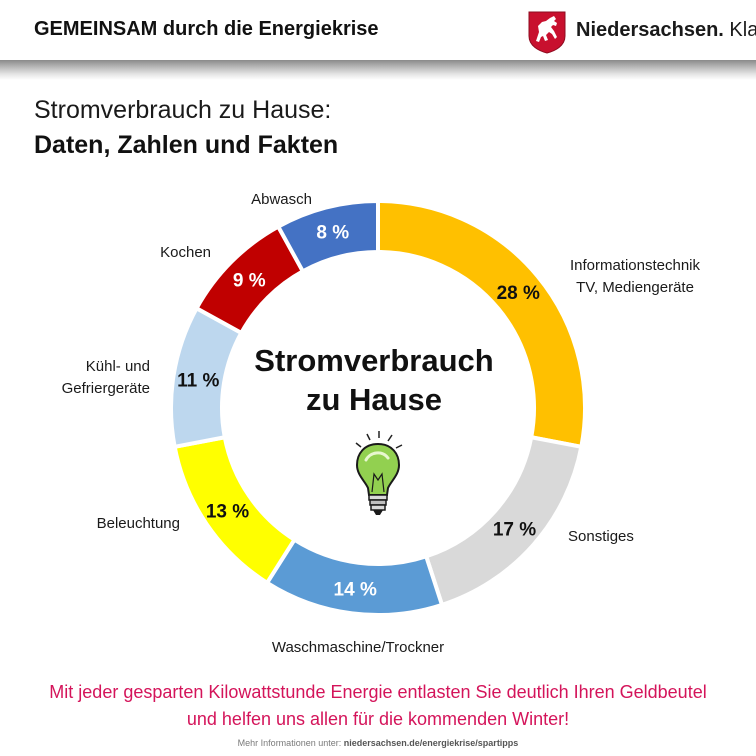  I want to click on slice-category-label: Kühl- und Gefriergeräte, so click(106, 377).